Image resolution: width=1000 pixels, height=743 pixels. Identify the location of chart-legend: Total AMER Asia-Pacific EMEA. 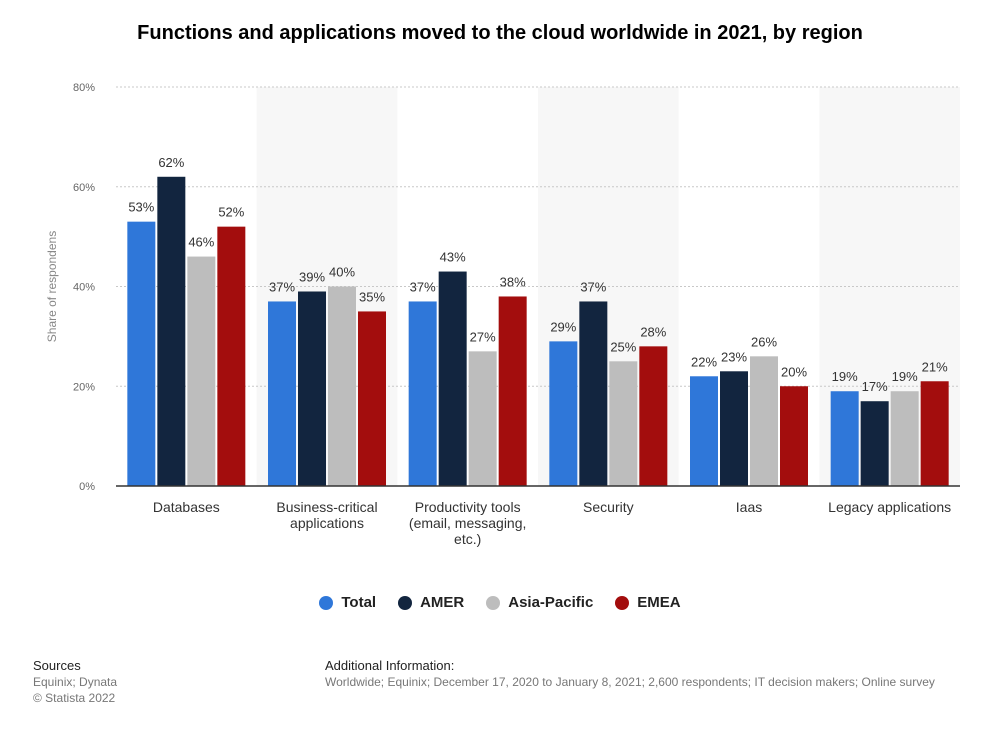
(500, 602).